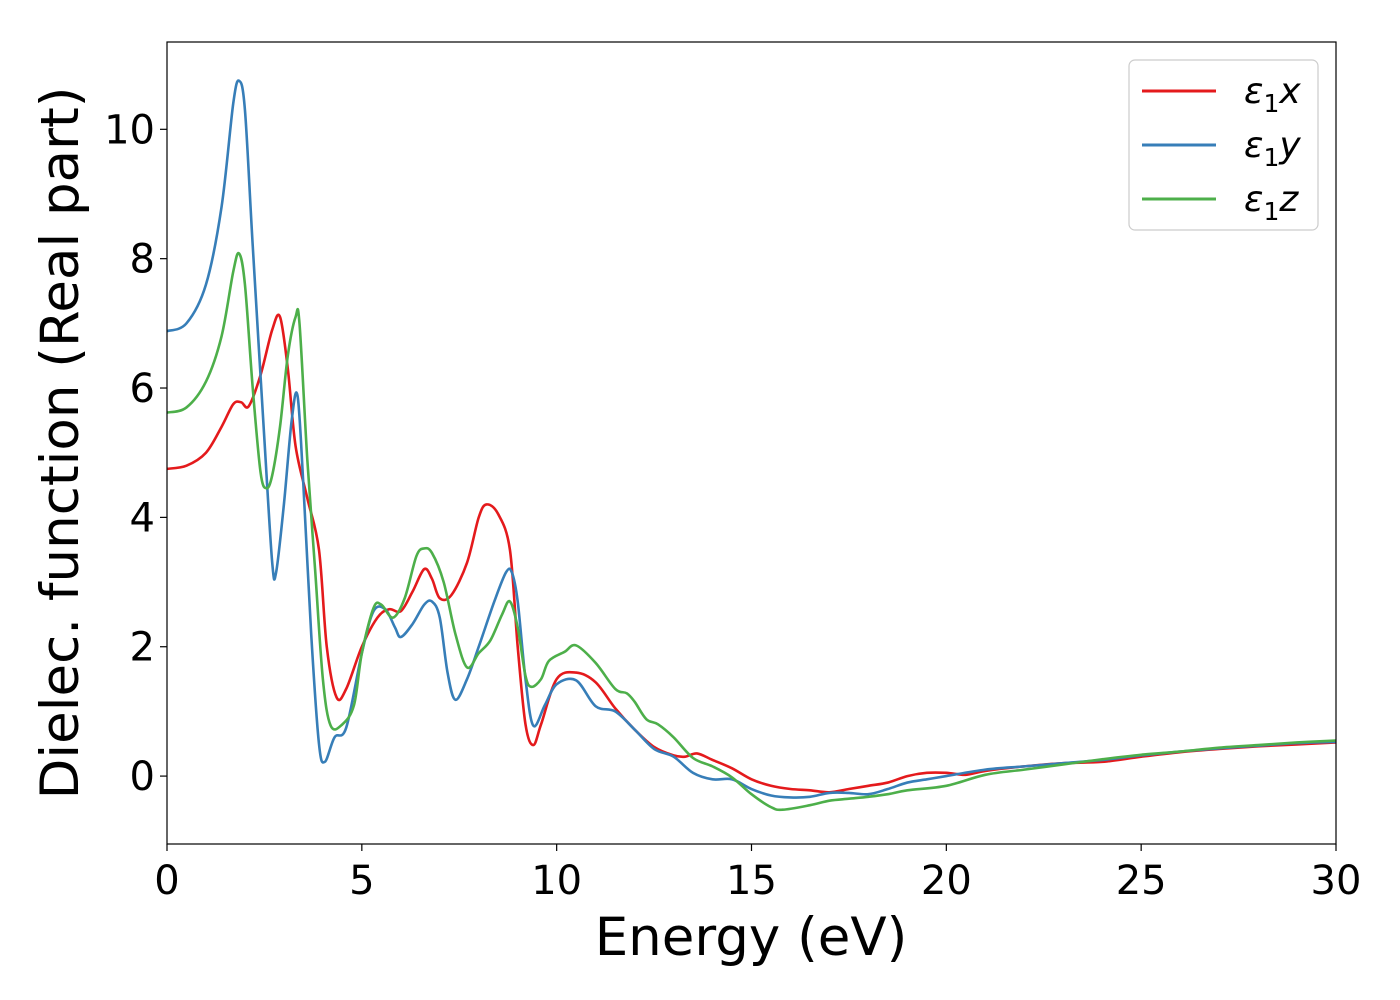  What do you see at coordinates (142, 518) in the screenshot?
I see `y-tick-label: 4` at bounding box center [142, 518].